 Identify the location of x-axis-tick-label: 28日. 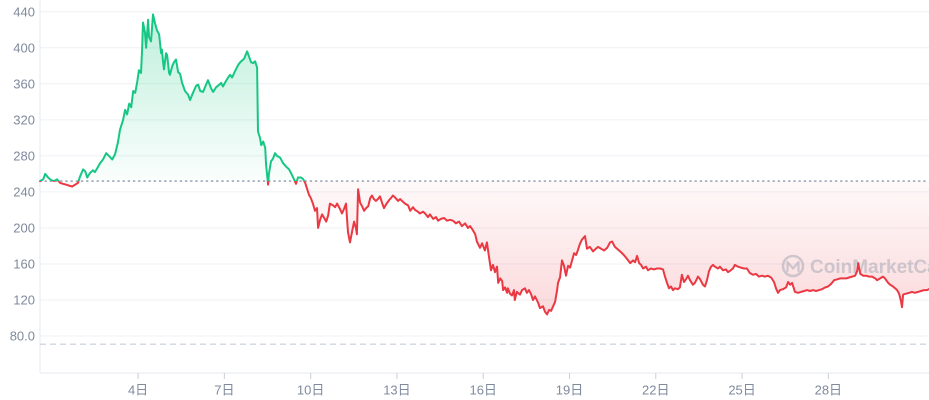
(828, 390).